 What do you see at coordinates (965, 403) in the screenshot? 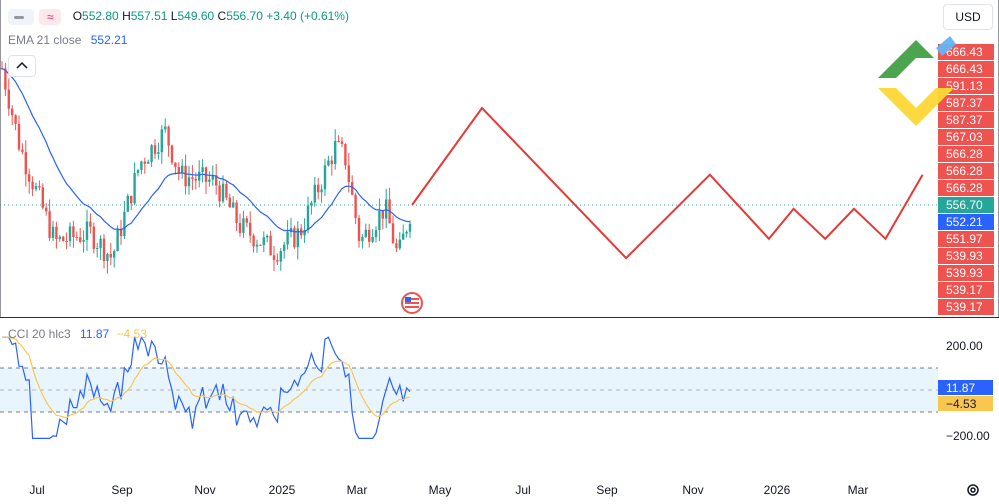
I see `cci-ma-value-tag` at bounding box center [965, 403].